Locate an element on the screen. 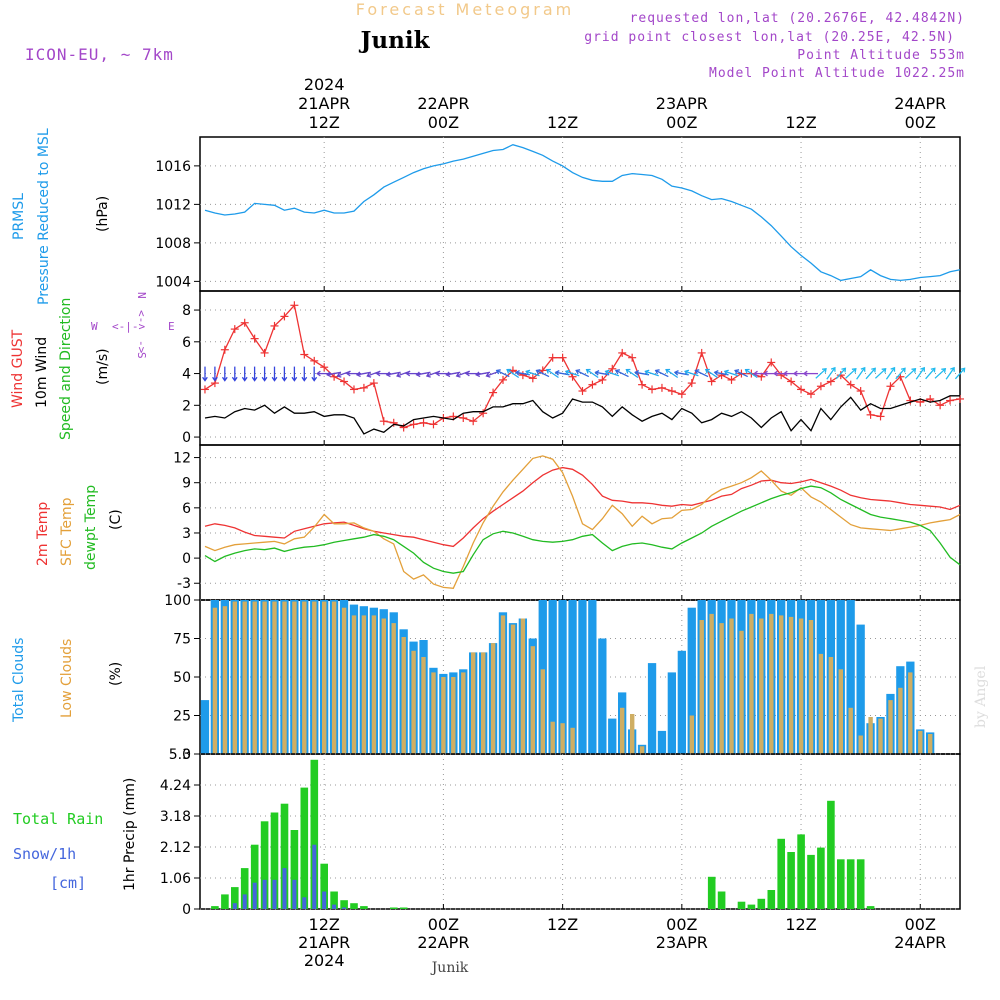  ytick-label: 0 is located at coordinates (186, 559).